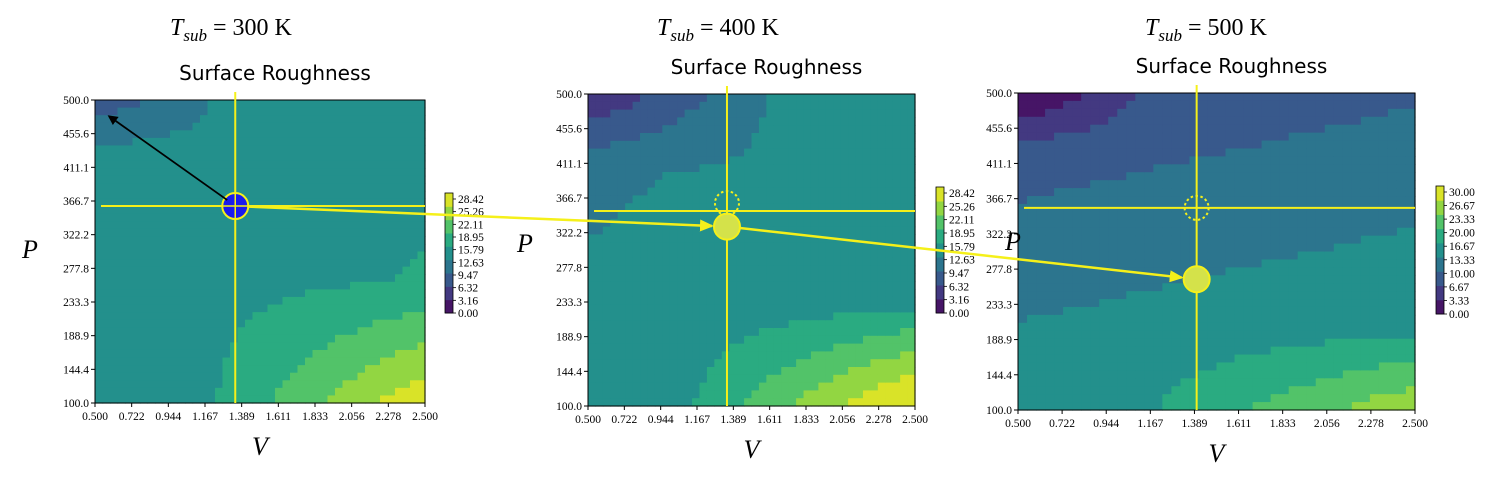 This screenshot has width=1493, height=494. I want to click on selected-point-marker, so click(726, 226).